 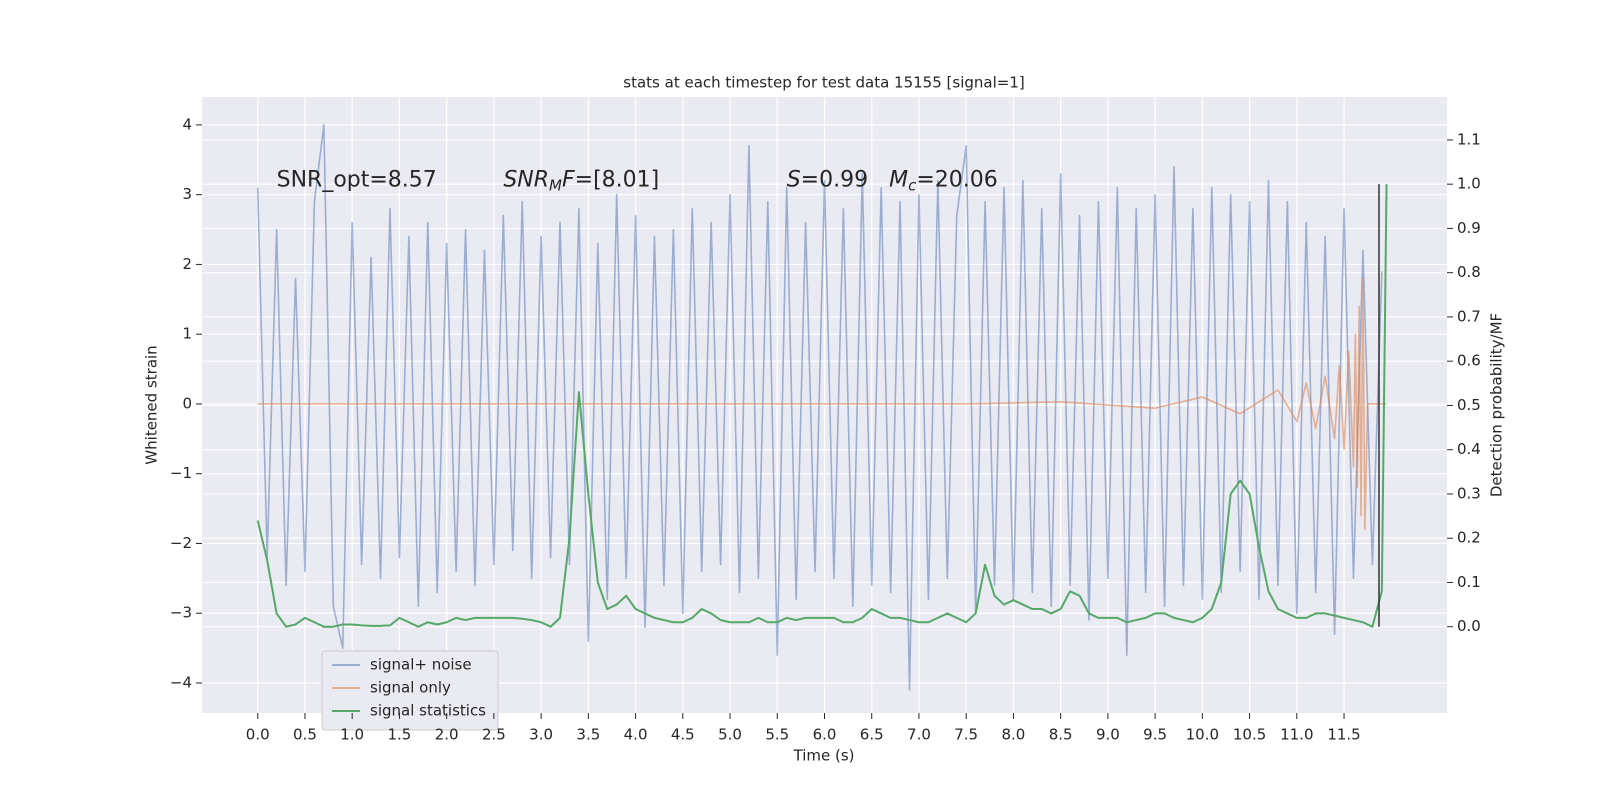 I want to click on x-tick-label: 9.0, so click(x=1108, y=735).